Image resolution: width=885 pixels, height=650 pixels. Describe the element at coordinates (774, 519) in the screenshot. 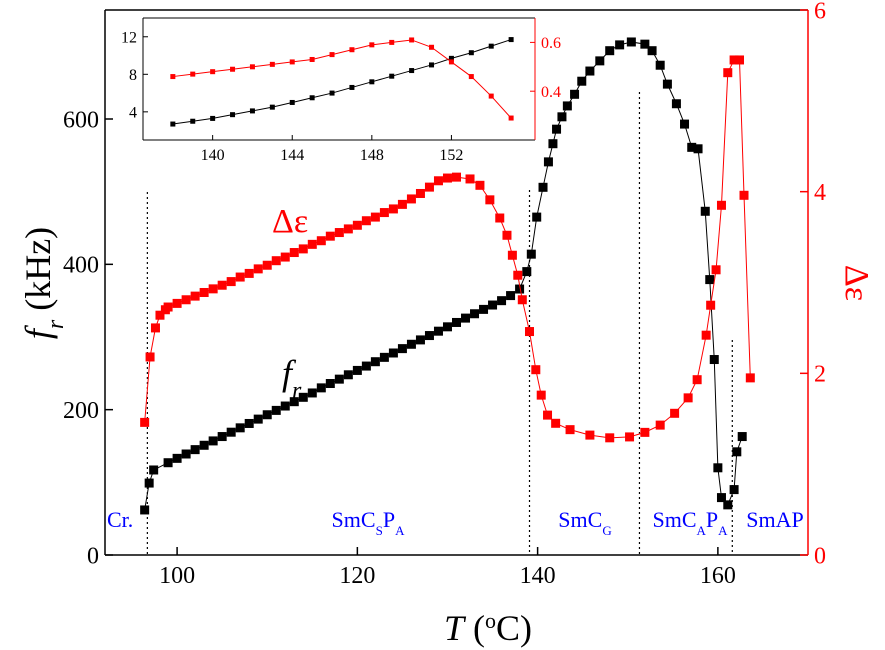

I see `phase-label: SmAP` at that location.